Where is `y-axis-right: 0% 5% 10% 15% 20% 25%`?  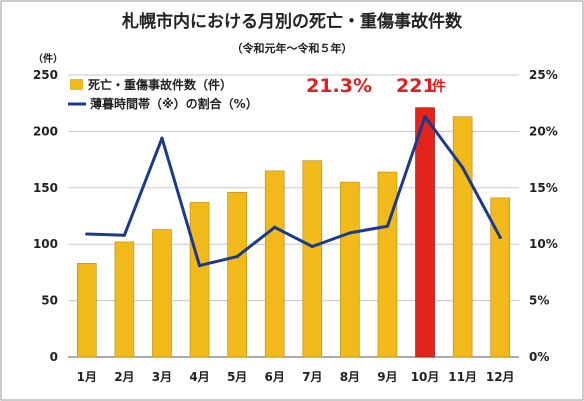 y-axis-right: 0% 5% 10% 15% 20% 25% is located at coordinates (543, 216).